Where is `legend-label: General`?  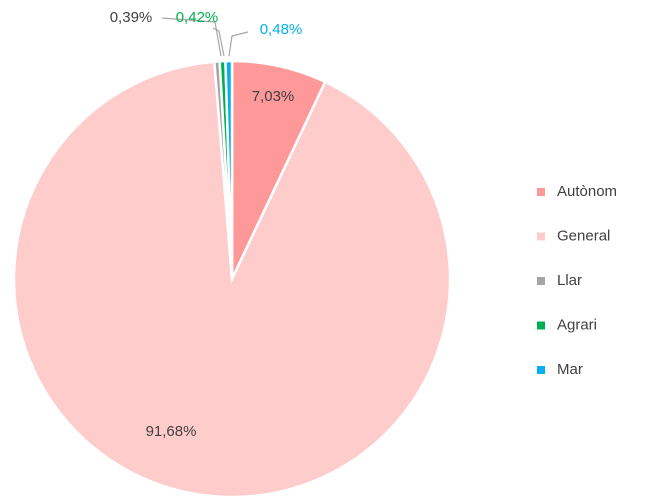
legend-label: General is located at coordinates (583, 235).